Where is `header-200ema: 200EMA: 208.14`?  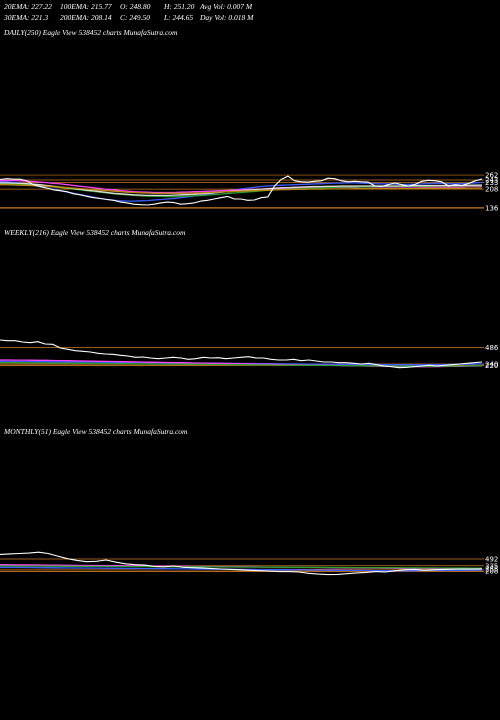 header-200ema: 200EMA: 208.14 is located at coordinates (86, 17).